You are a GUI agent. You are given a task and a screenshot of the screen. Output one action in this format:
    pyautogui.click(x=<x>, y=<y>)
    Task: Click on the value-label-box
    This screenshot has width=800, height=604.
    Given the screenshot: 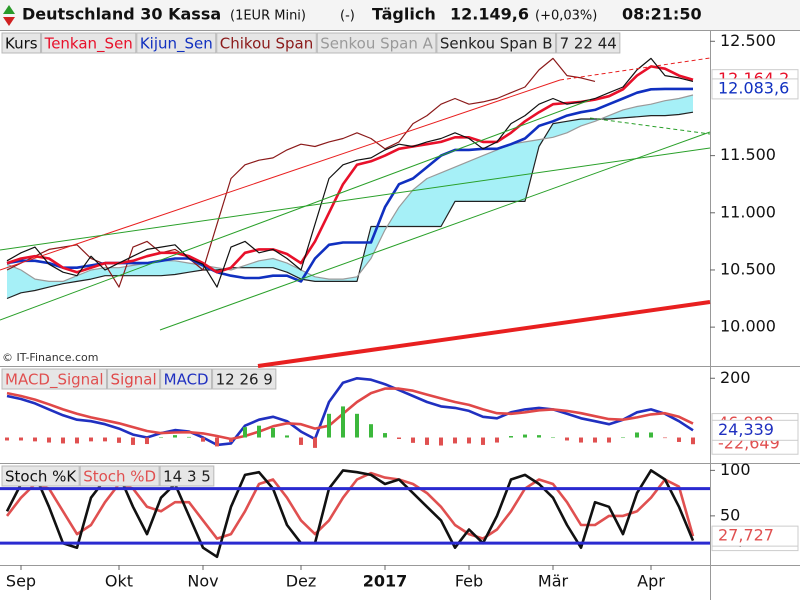 What is the action you would take?
    pyautogui.click(x=755, y=89)
    